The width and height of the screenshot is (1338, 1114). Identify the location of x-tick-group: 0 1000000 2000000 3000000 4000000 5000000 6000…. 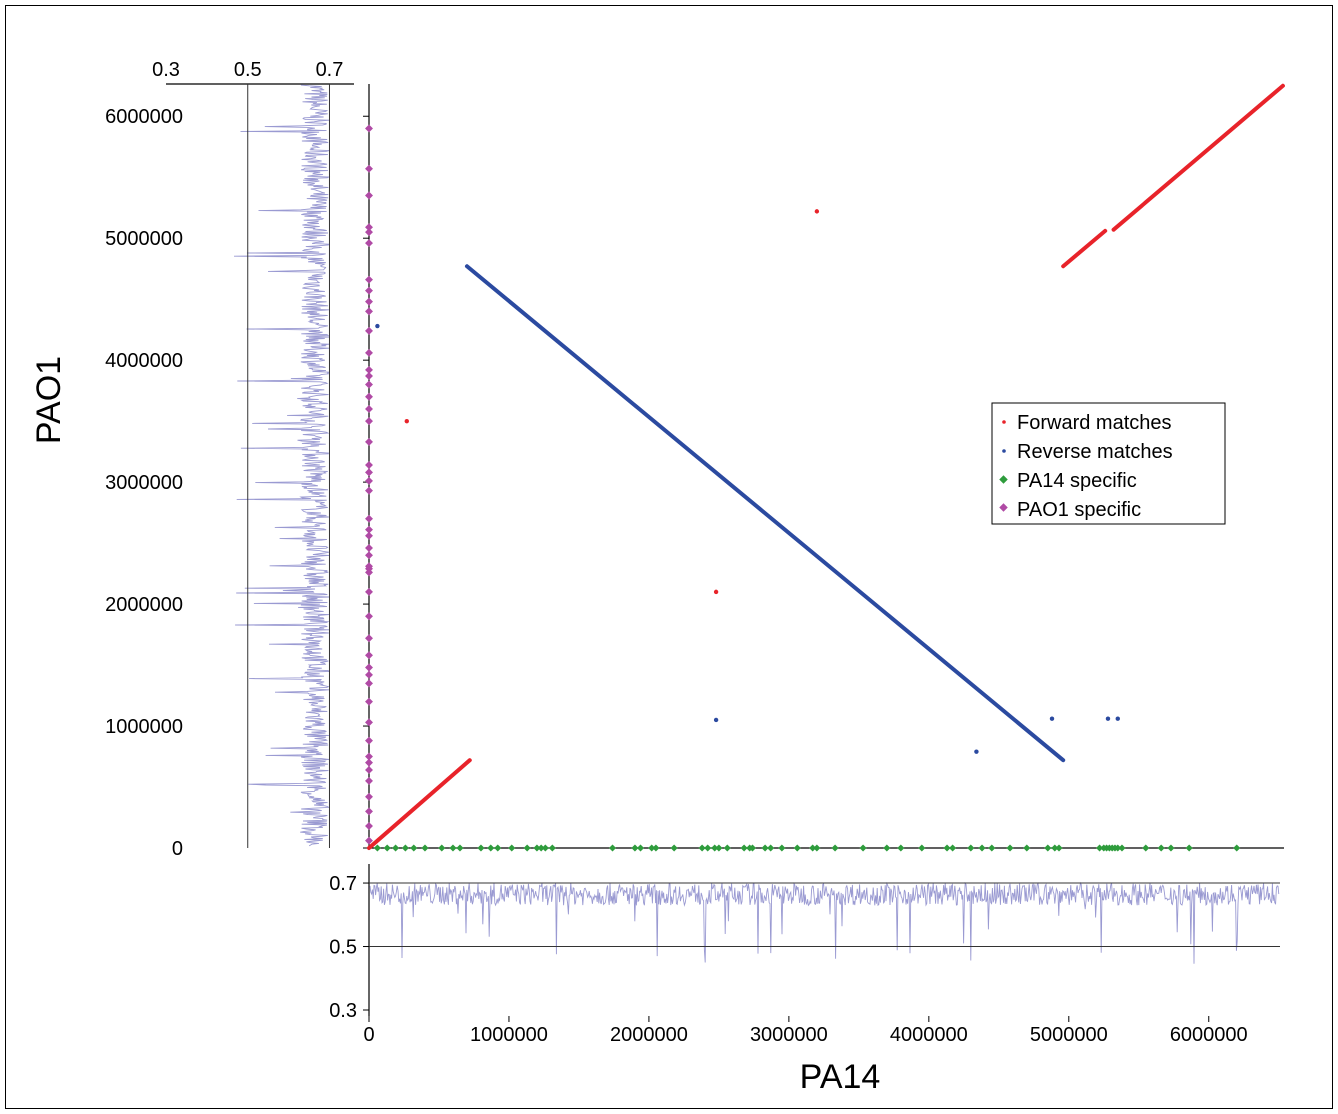
(805, 1031).